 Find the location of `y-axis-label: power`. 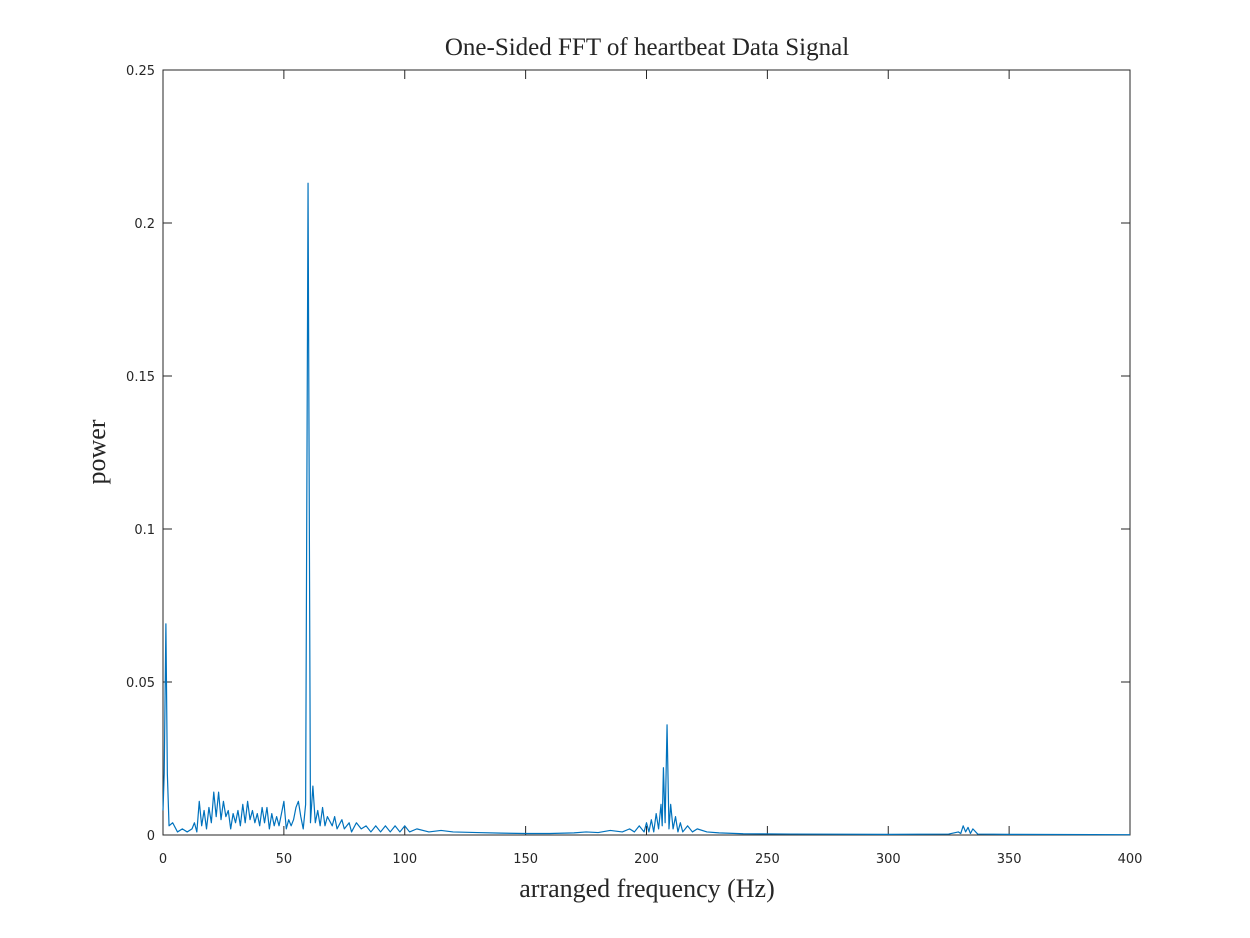

y-axis-label: power is located at coordinates (96, 451).